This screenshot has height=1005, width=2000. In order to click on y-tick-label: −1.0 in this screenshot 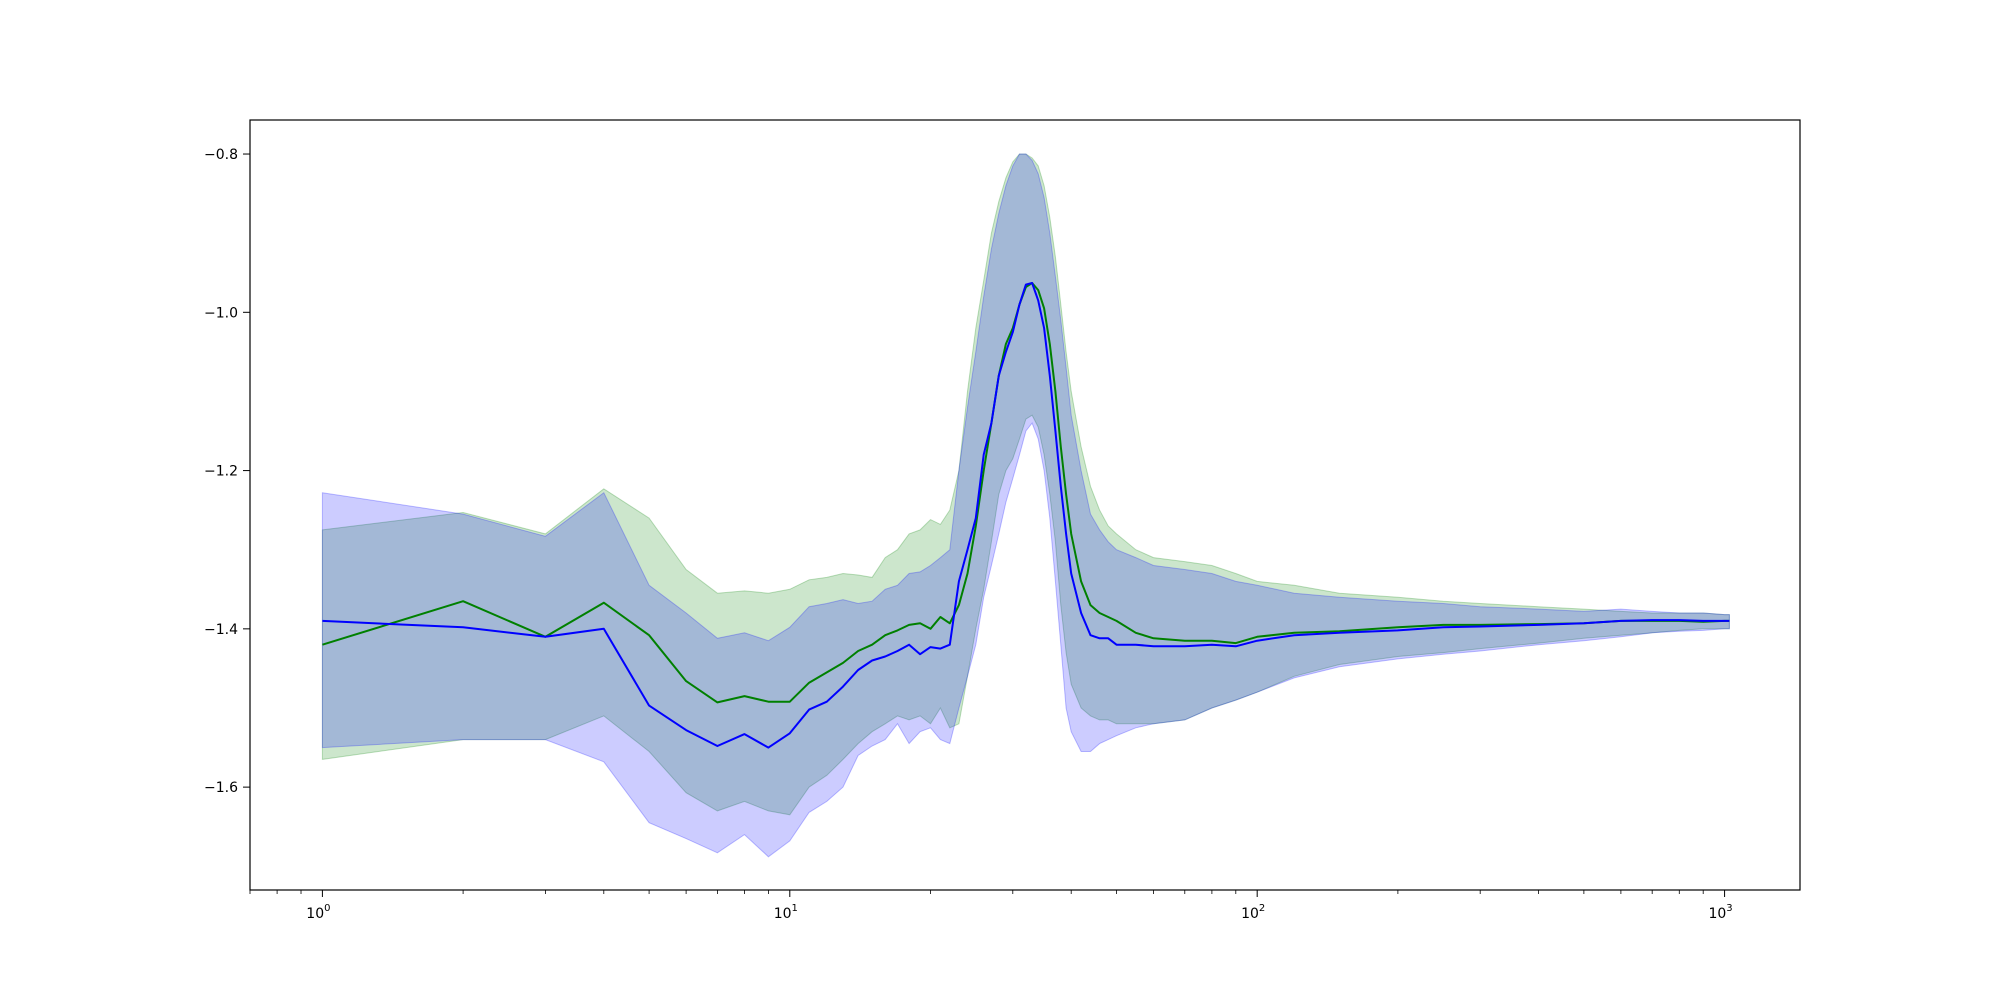, I will do `click(221, 313)`.